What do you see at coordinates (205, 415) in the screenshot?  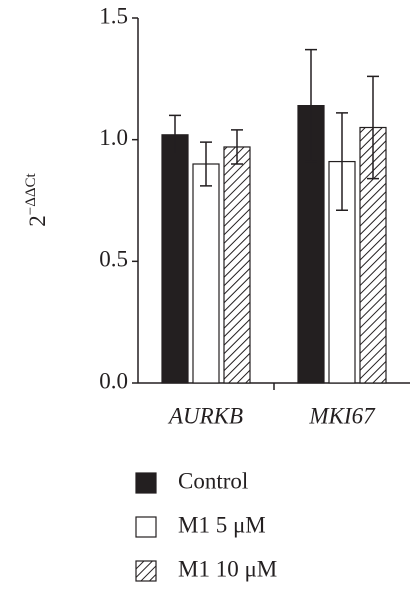 I see `x-tick-label: AURKB` at bounding box center [205, 415].